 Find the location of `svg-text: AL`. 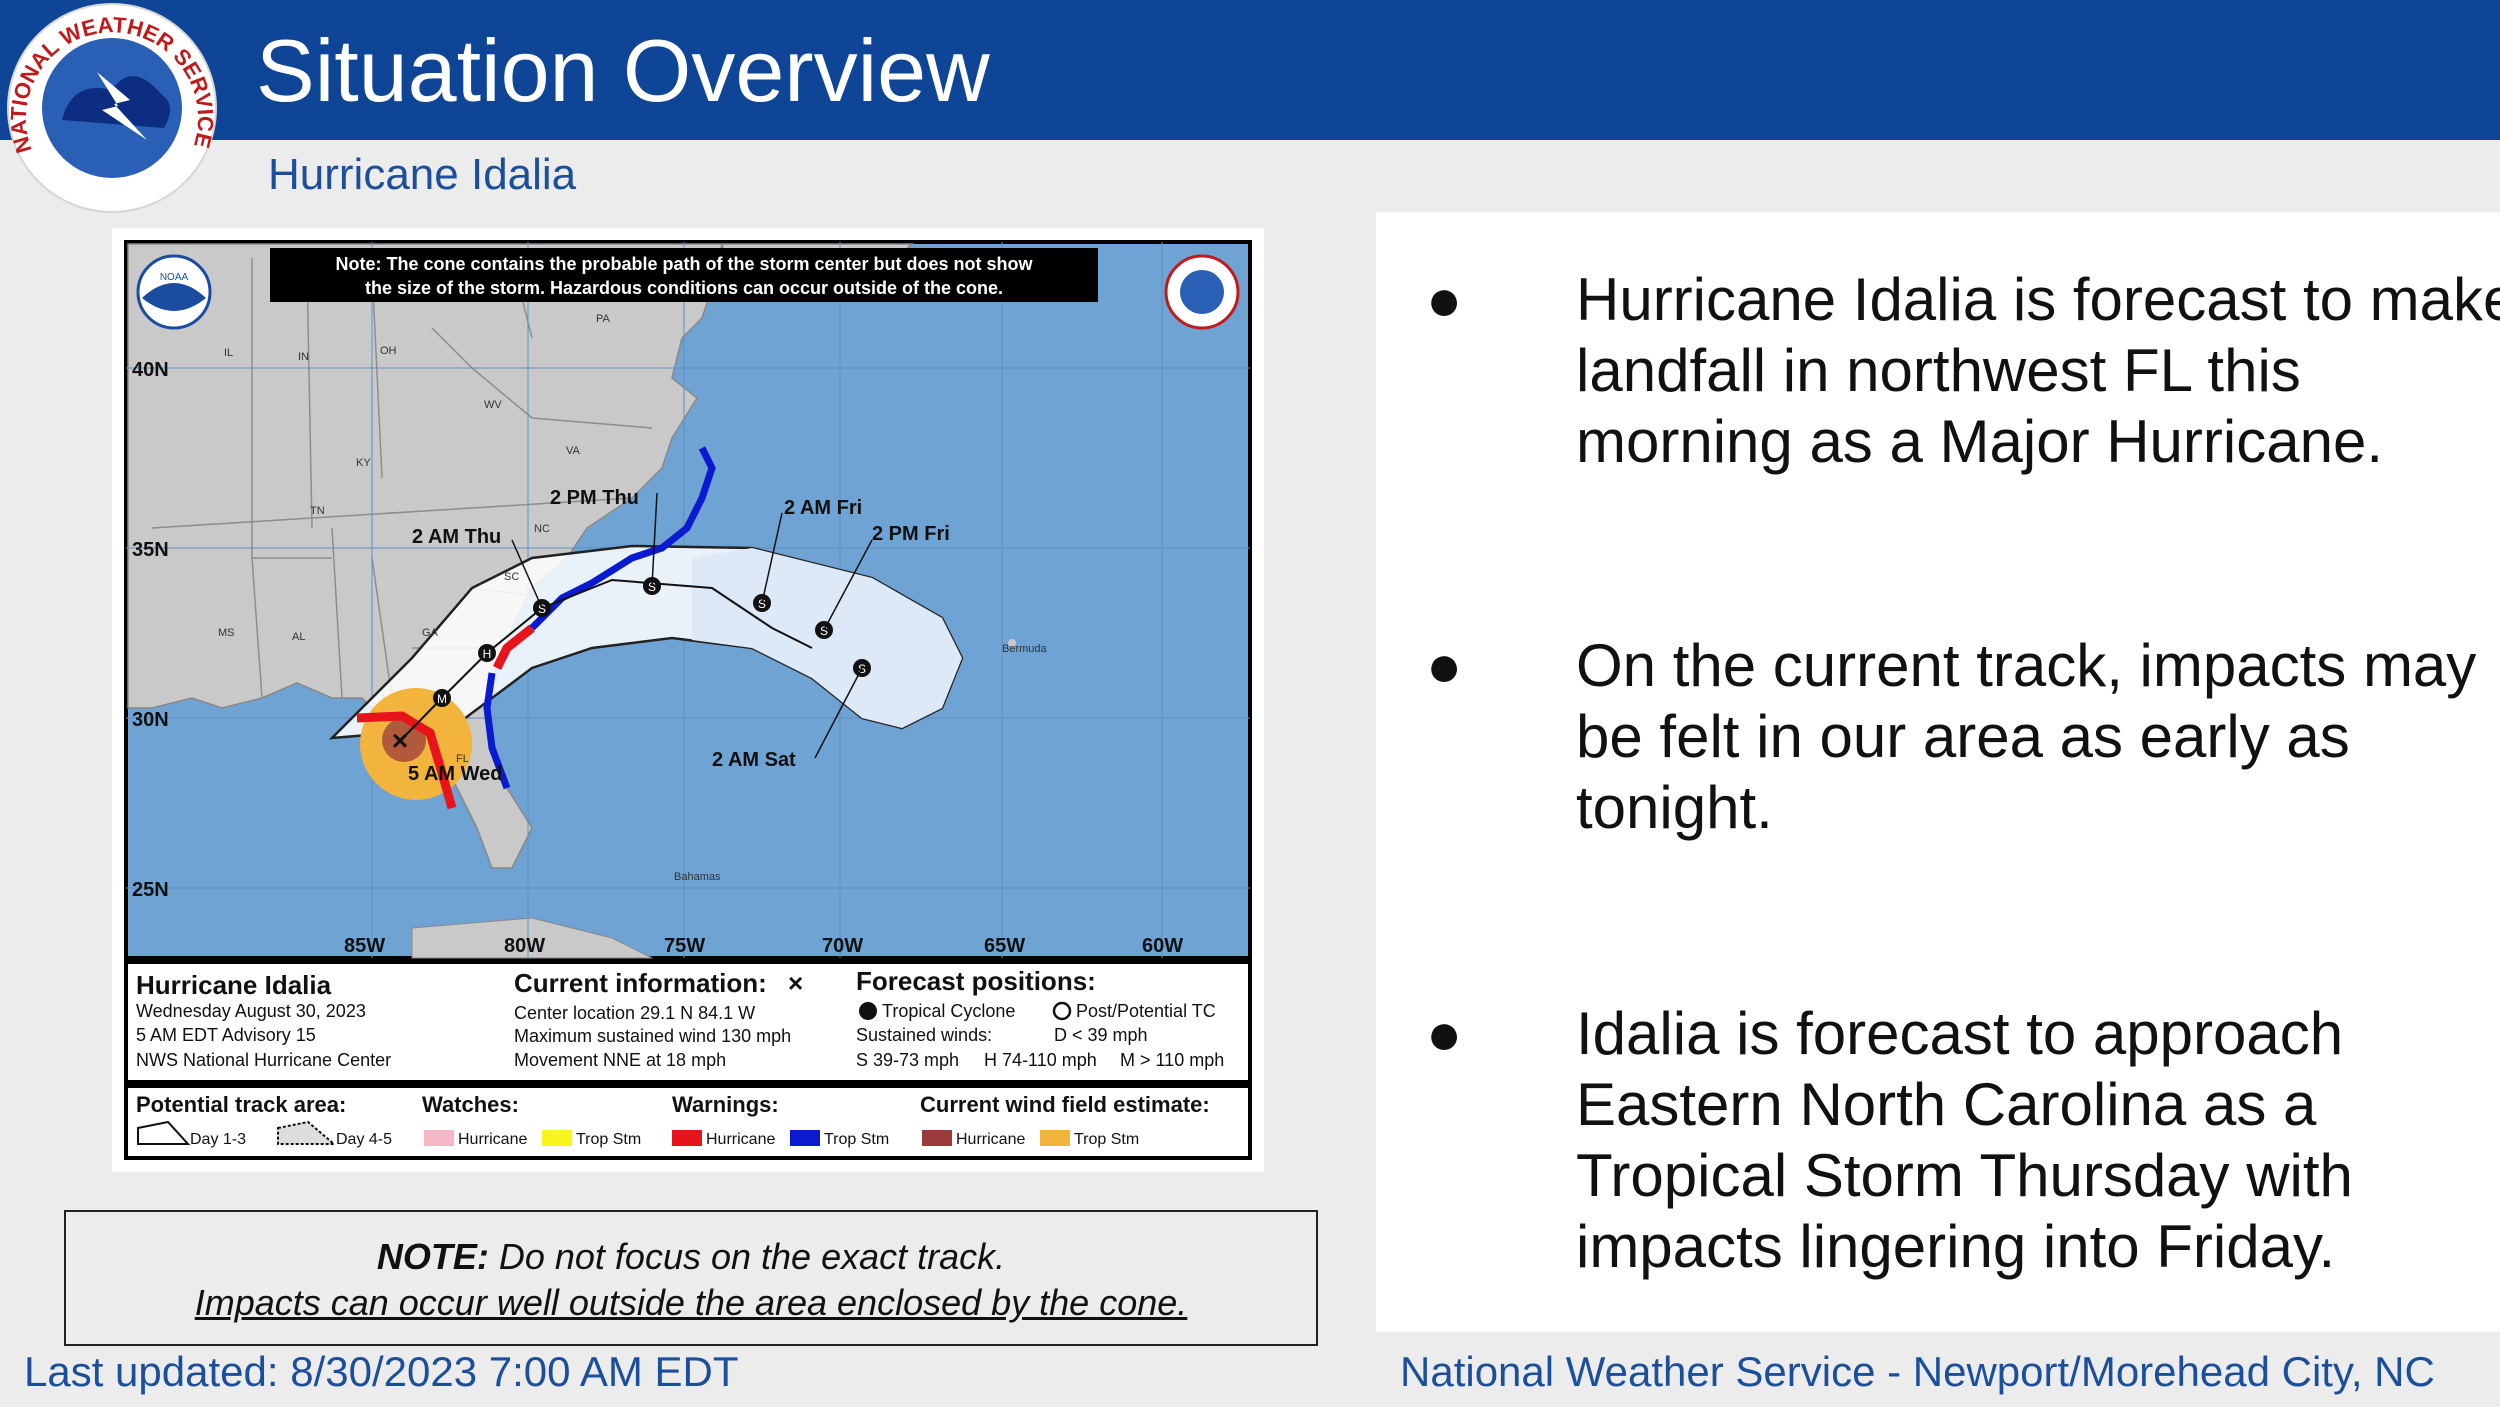

svg-text: AL is located at coordinates (298, 637).